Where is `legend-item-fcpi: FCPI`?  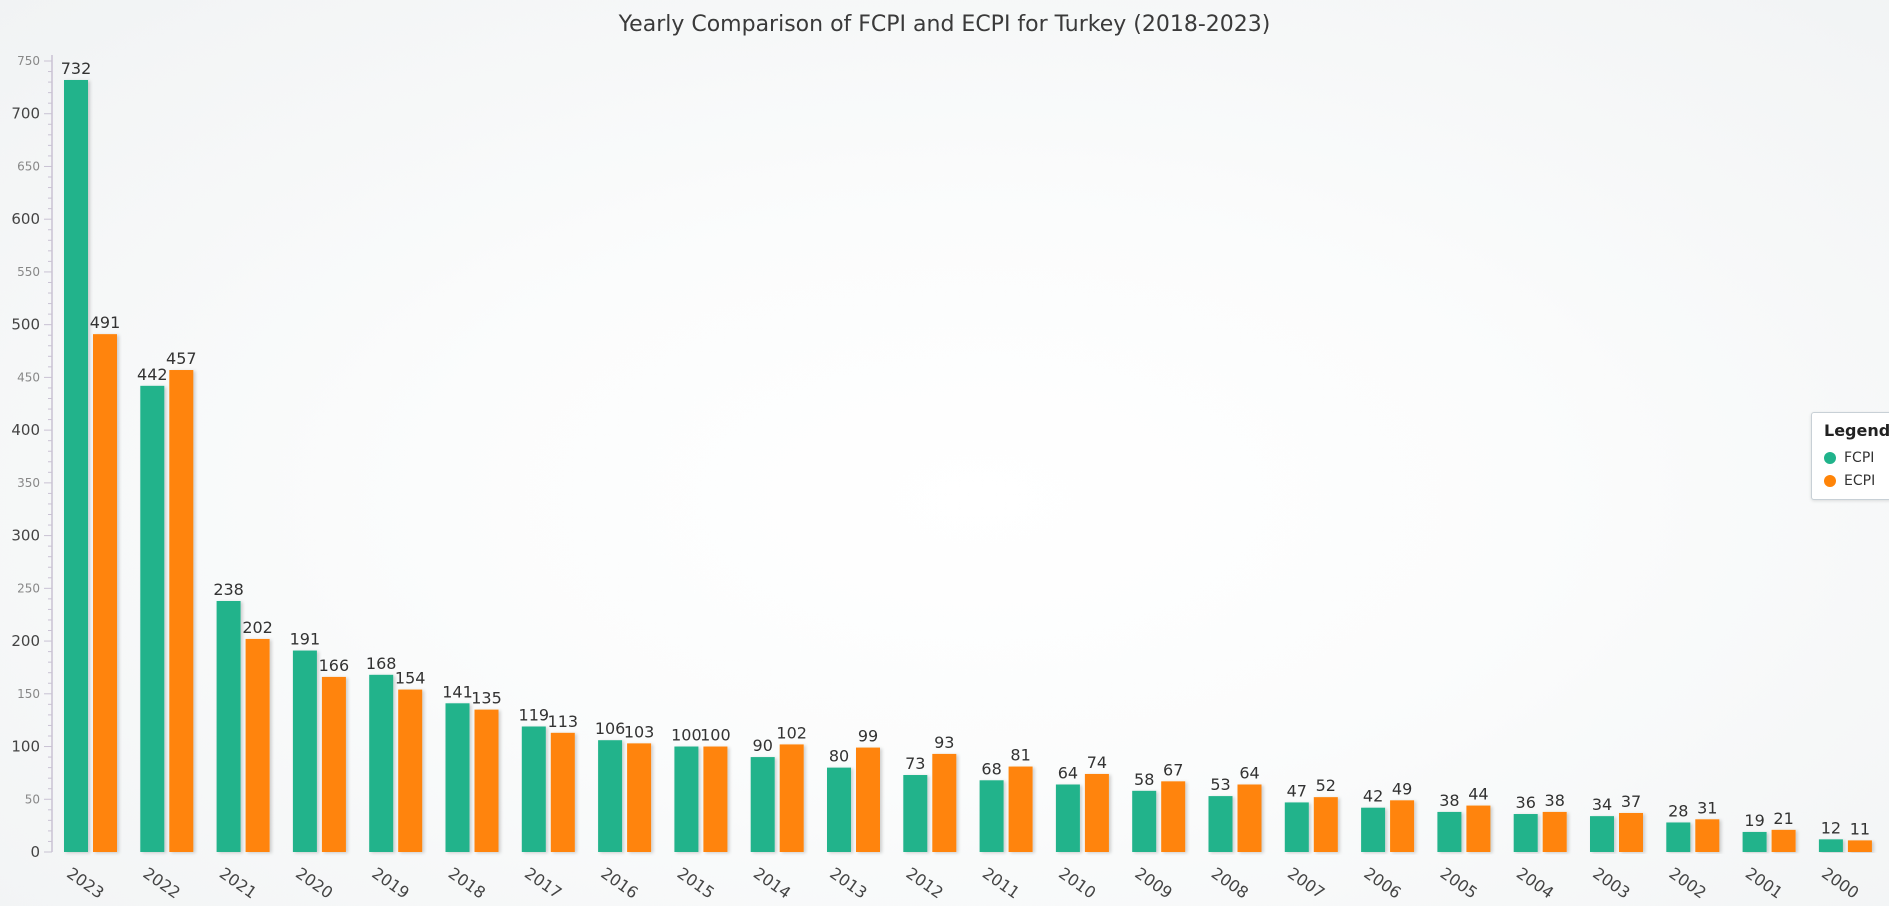
legend-item-fcpi: FCPI is located at coordinates (1856, 457).